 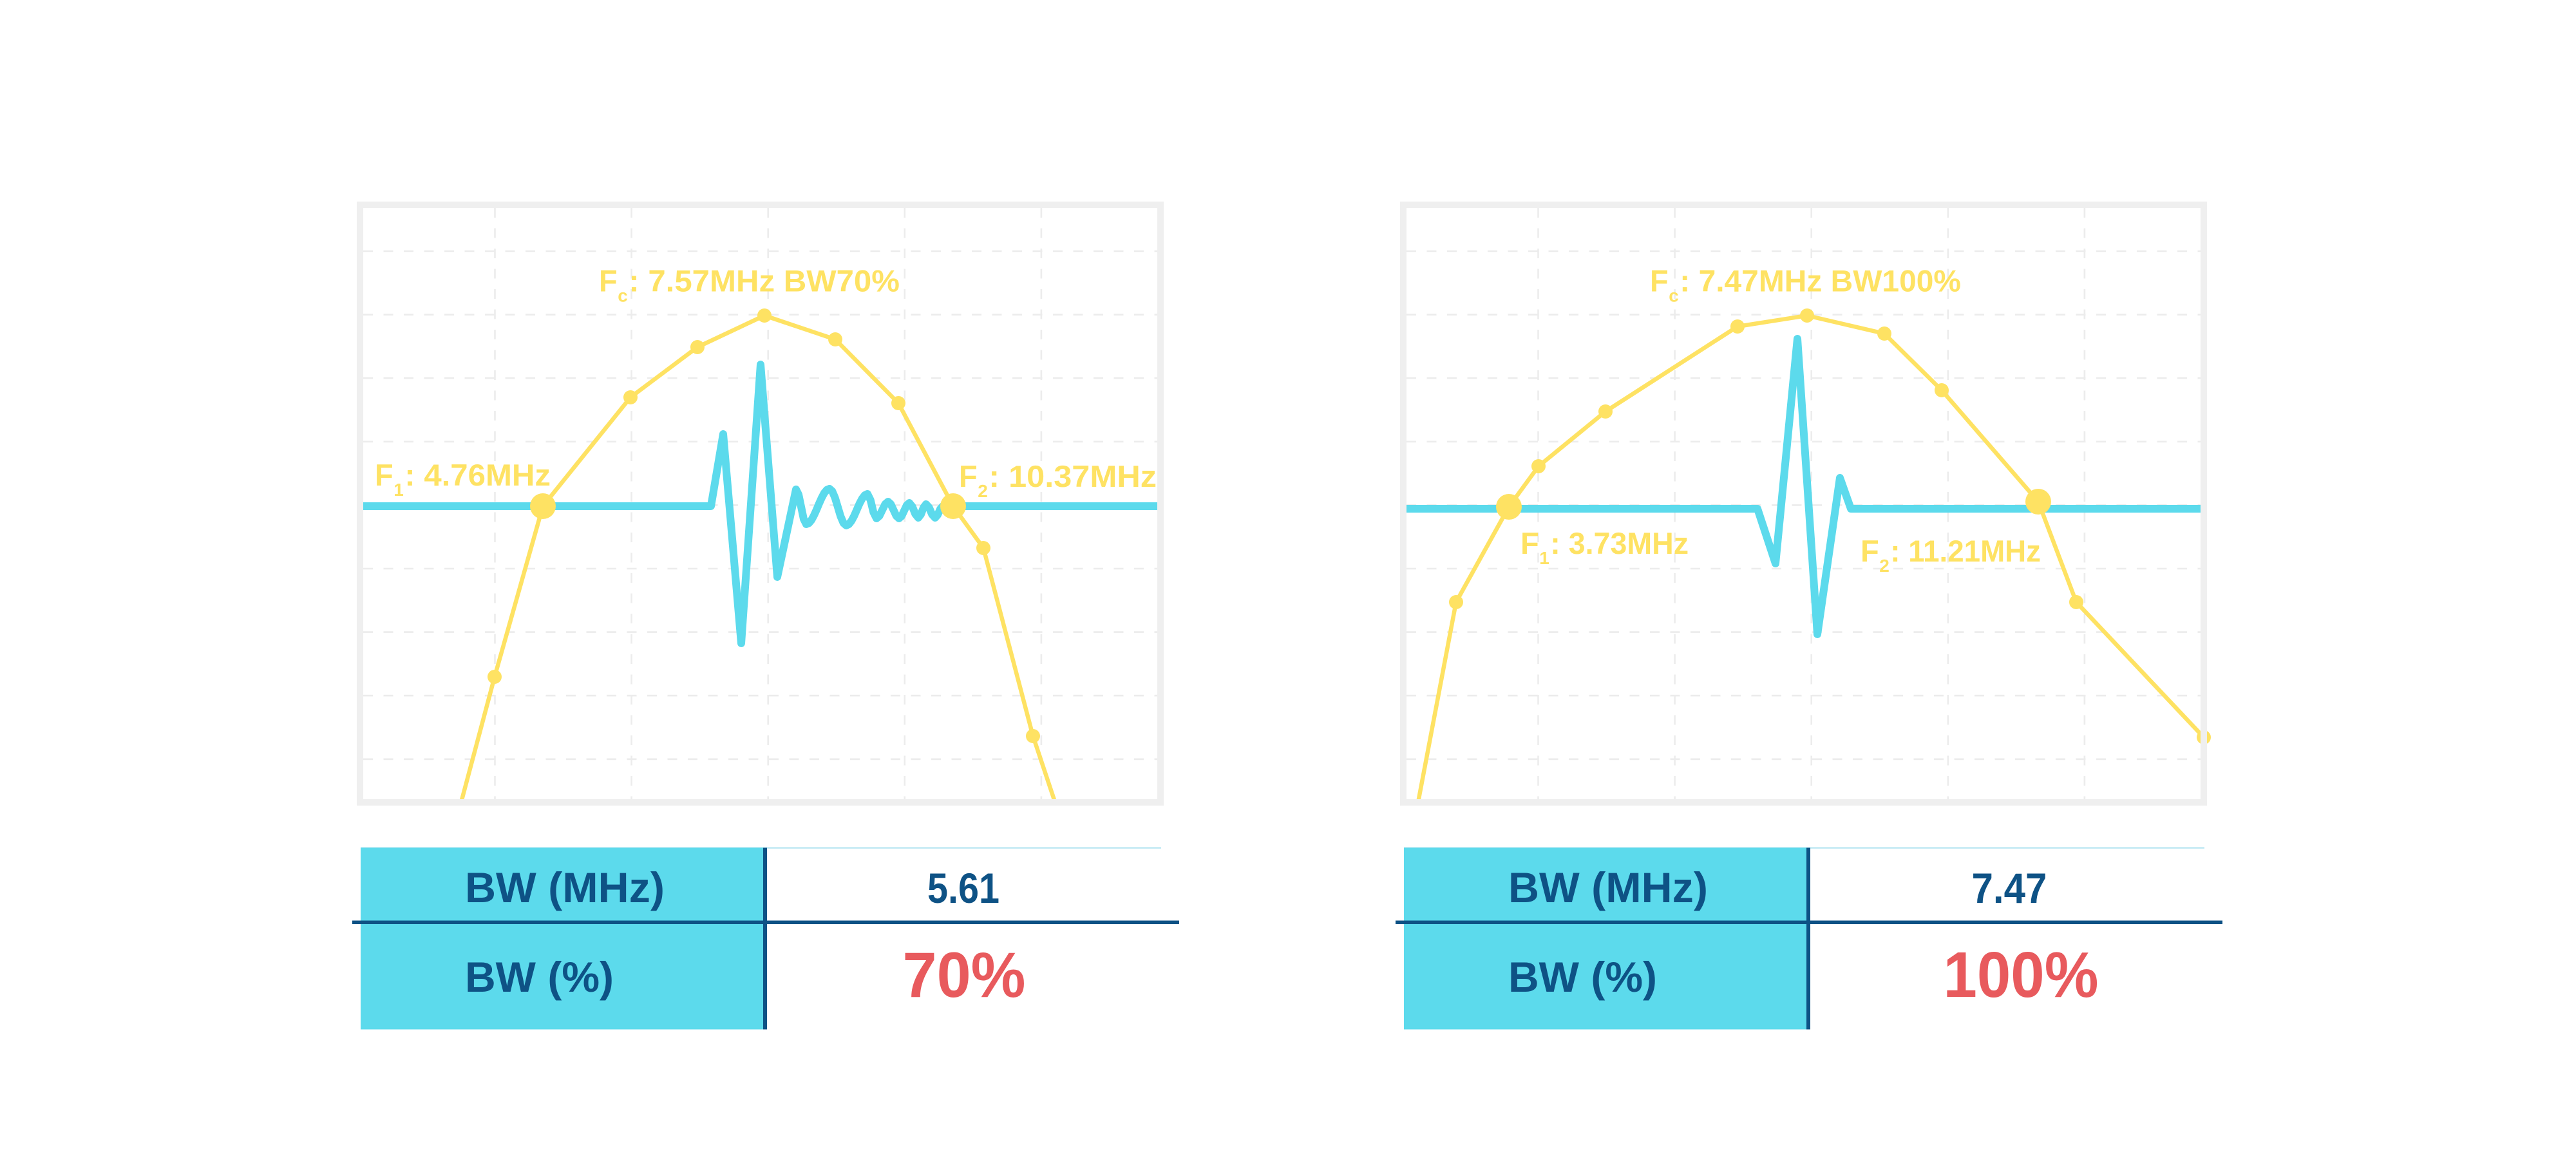 What do you see at coordinates (1620, 543) in the screenshot?
I see `svg-text:: 3.73MHz: : 3.73MHz` at bounding box center [1620, 543].